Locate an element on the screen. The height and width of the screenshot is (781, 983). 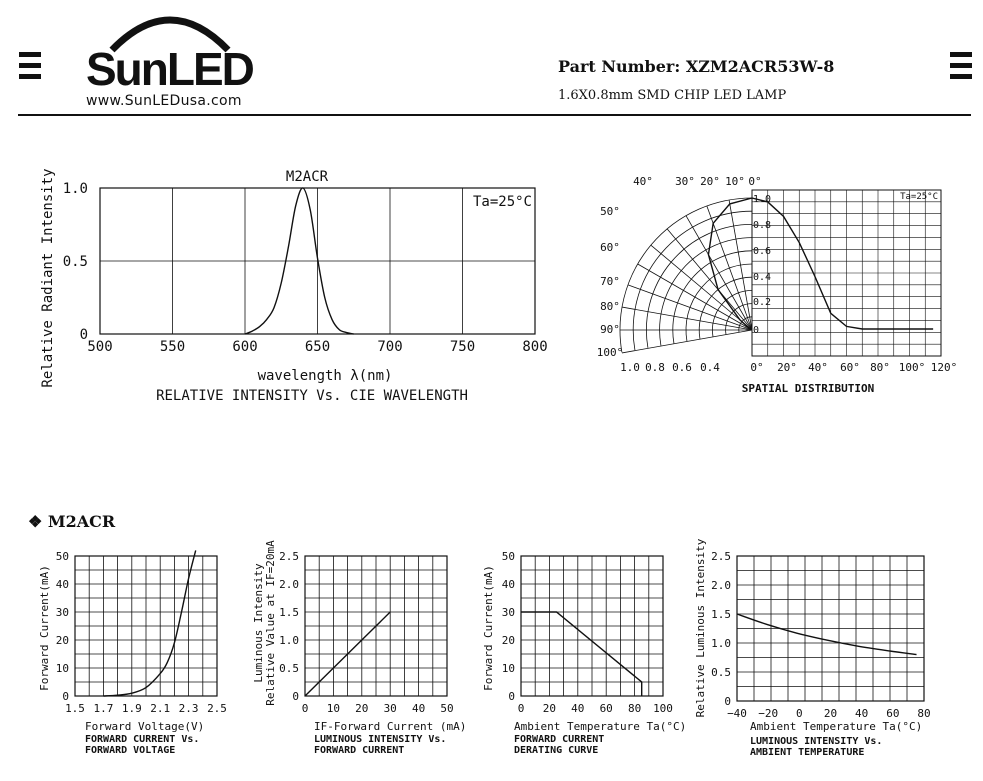
derating-xlabel: Ambient Temperature Ta(°C) is located at coordinates (600, 726).